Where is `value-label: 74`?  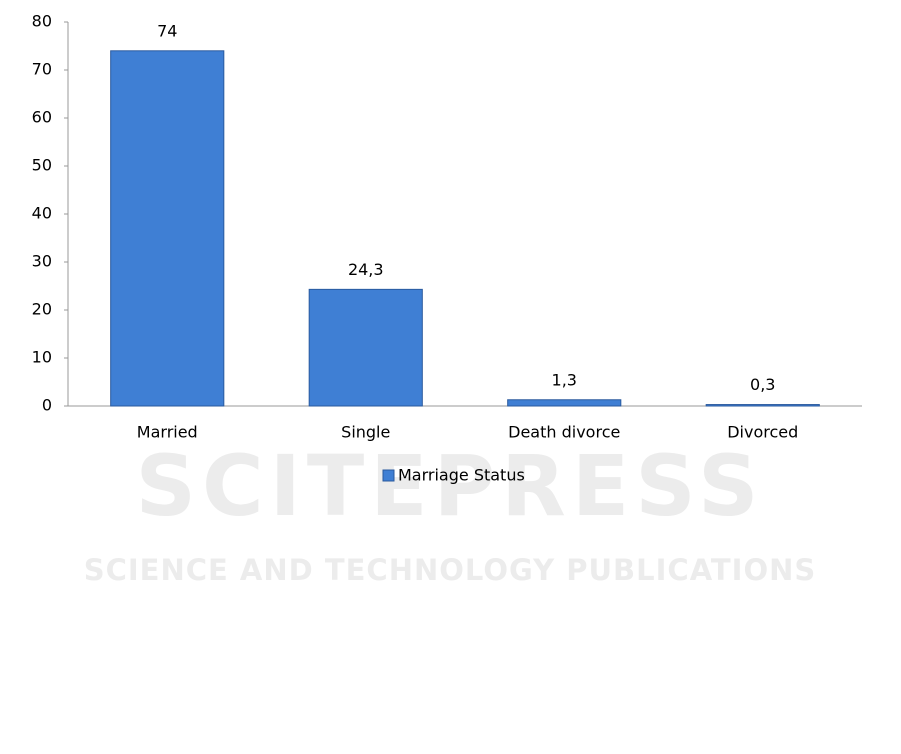 value-label: 74 is located at coordinates (167, 30).